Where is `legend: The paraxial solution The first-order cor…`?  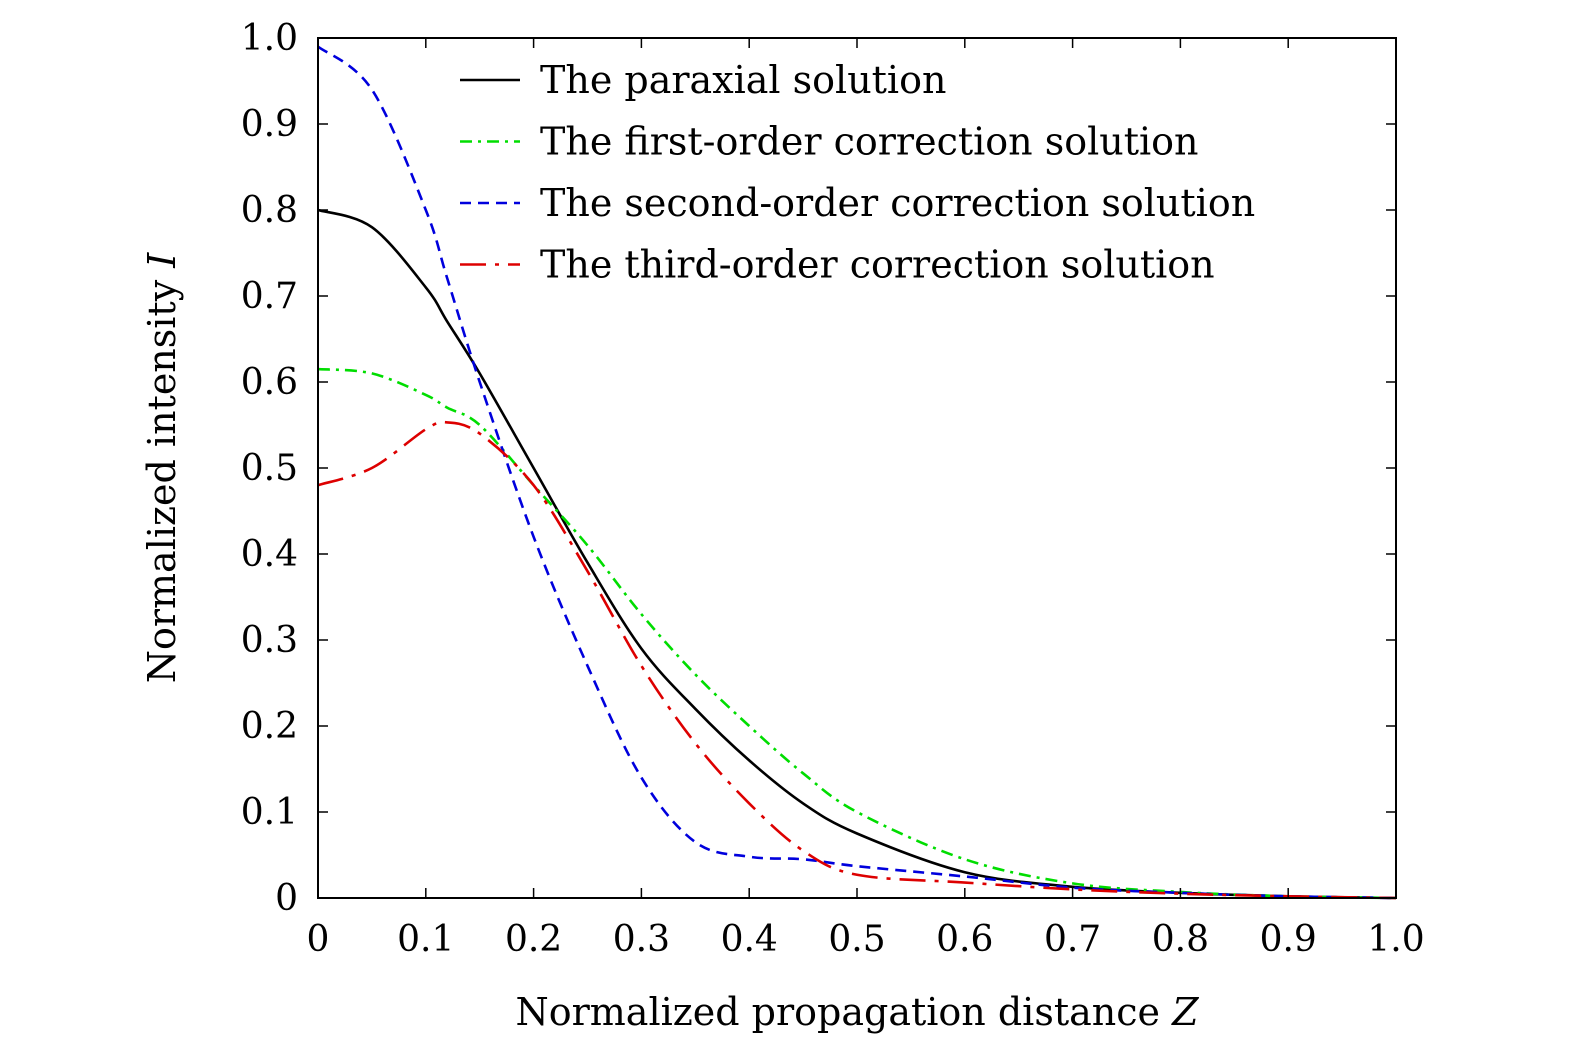
legend: The paraxial solution The first-order cor… is located at coordinates (857, 172).